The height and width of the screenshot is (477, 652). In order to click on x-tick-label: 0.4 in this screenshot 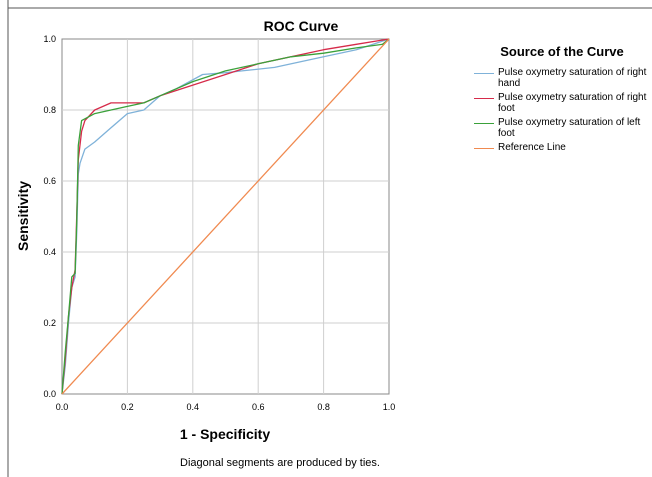, I will do `click(193, 407)`.